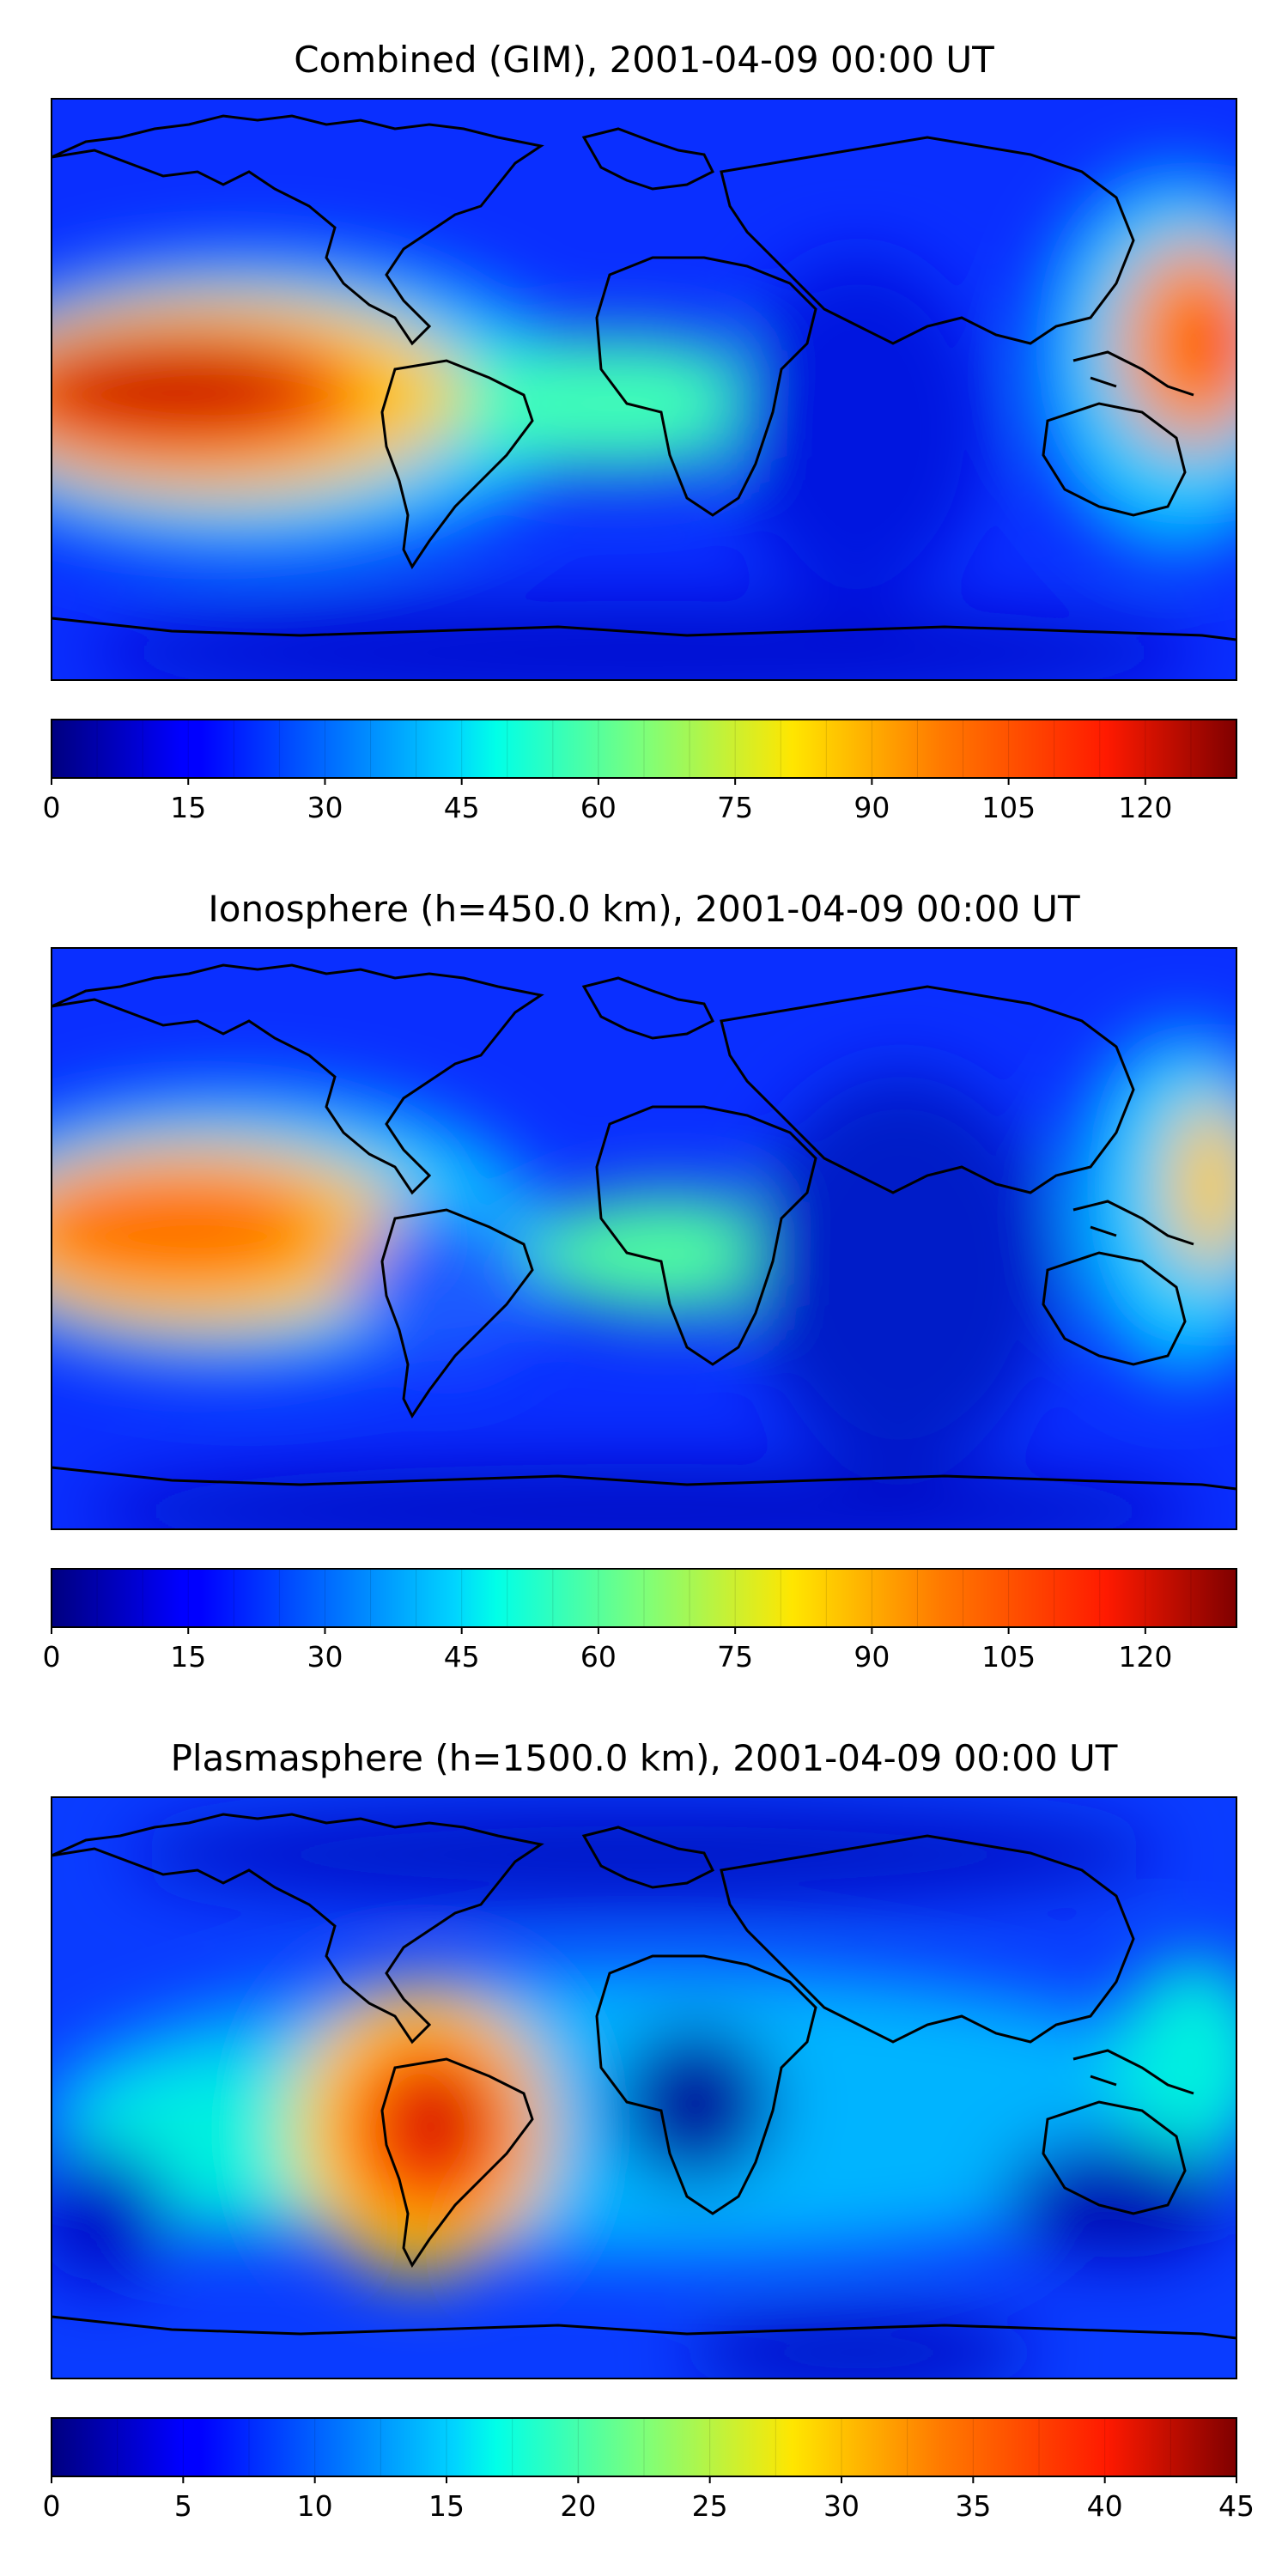 Image resolution: width=1288 pixels, height=2576 pixels. Describe the element at coordinates (315, 2506) in the screenshot. I see `colorbar-tick-label: 10` at that location.